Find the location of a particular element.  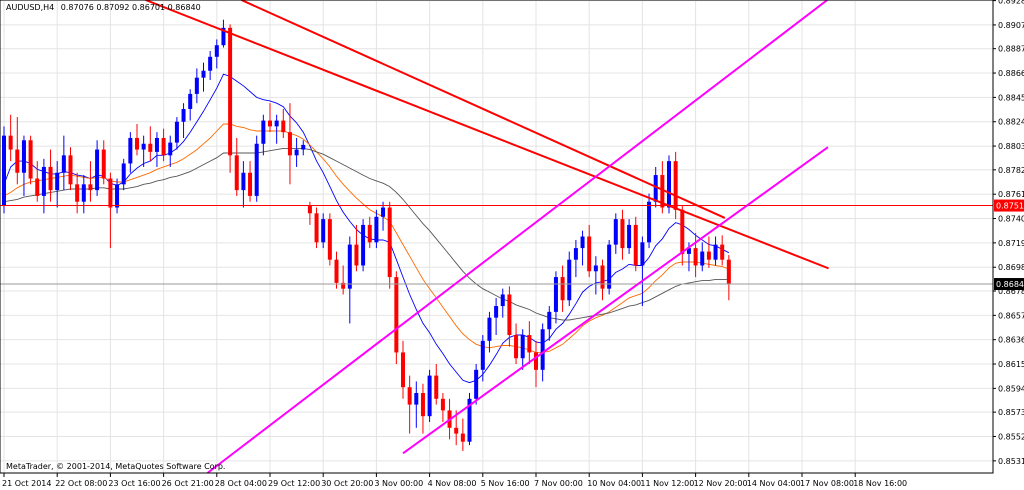

x-tick-label: 28 Oct 04:00 is located at coordinates (241, 483).